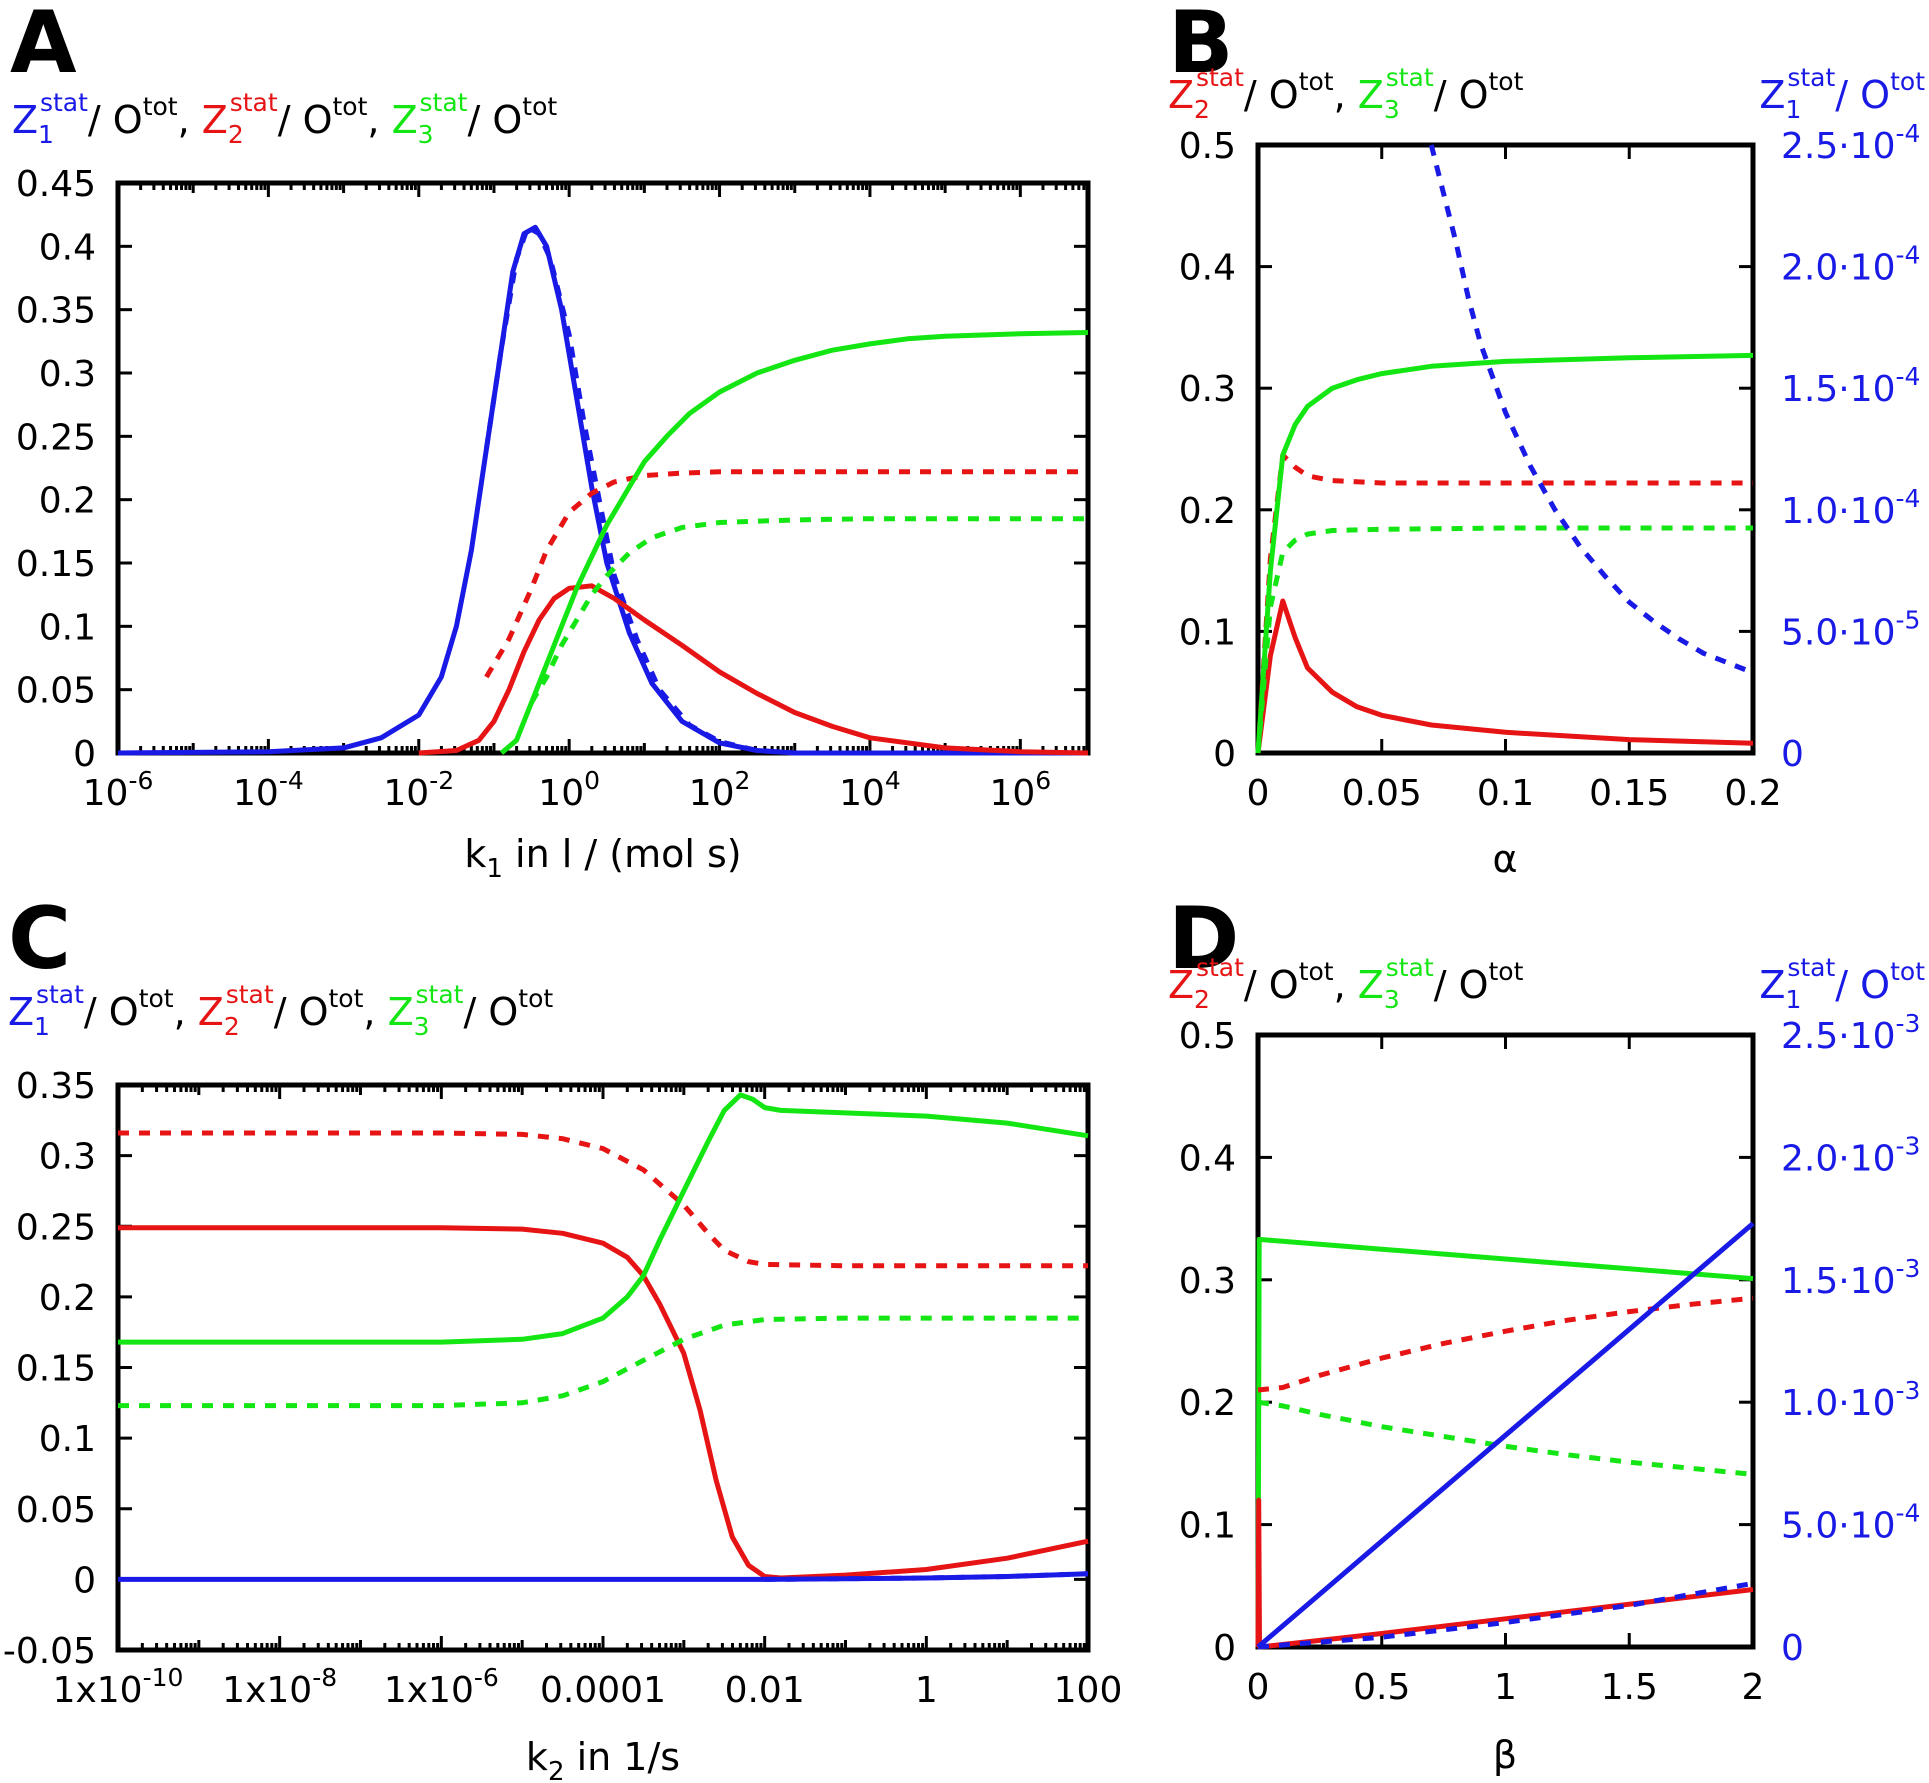  What do you see at coordinates (1811, 77) in the screenshot?
I see `y2label-sup-0: stat` at bounding box center [1811, 77].